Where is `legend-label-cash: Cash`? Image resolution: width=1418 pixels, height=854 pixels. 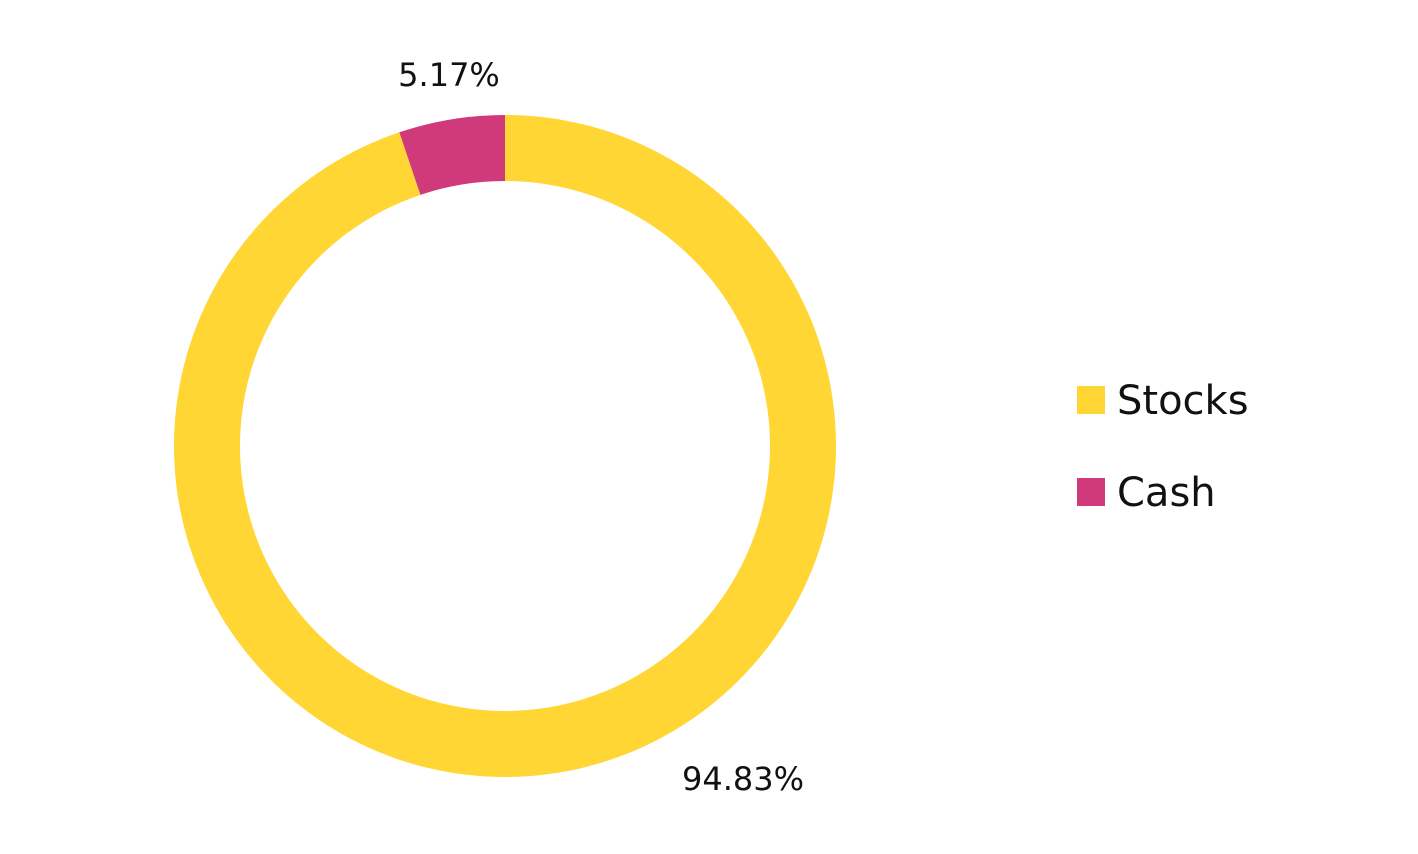 legend-label-cash: Cash is located at coordinates (1166, 493).